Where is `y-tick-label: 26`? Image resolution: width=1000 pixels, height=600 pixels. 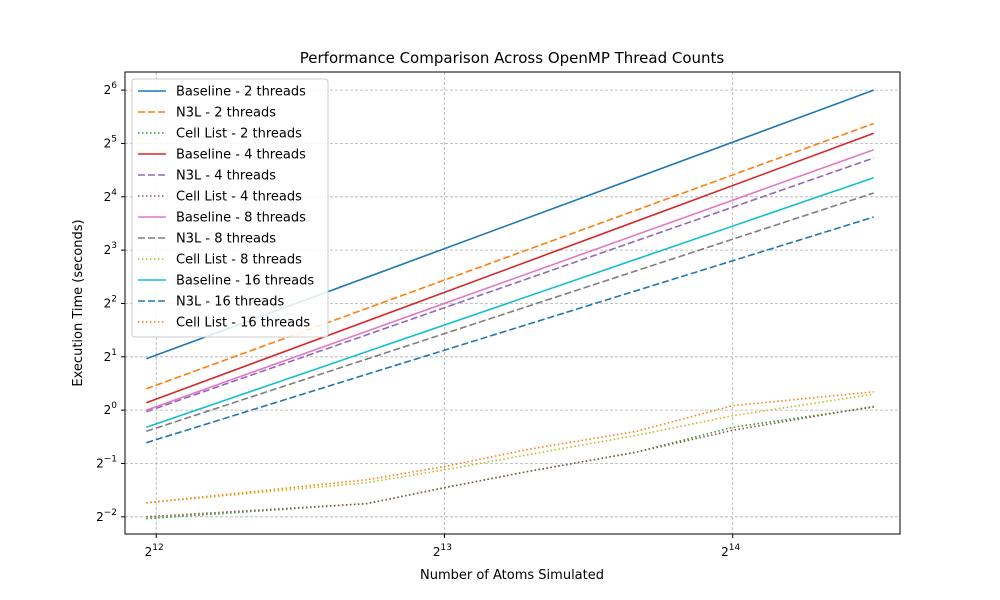 y-tick-label: 26 is located at coordinates (111, 89).